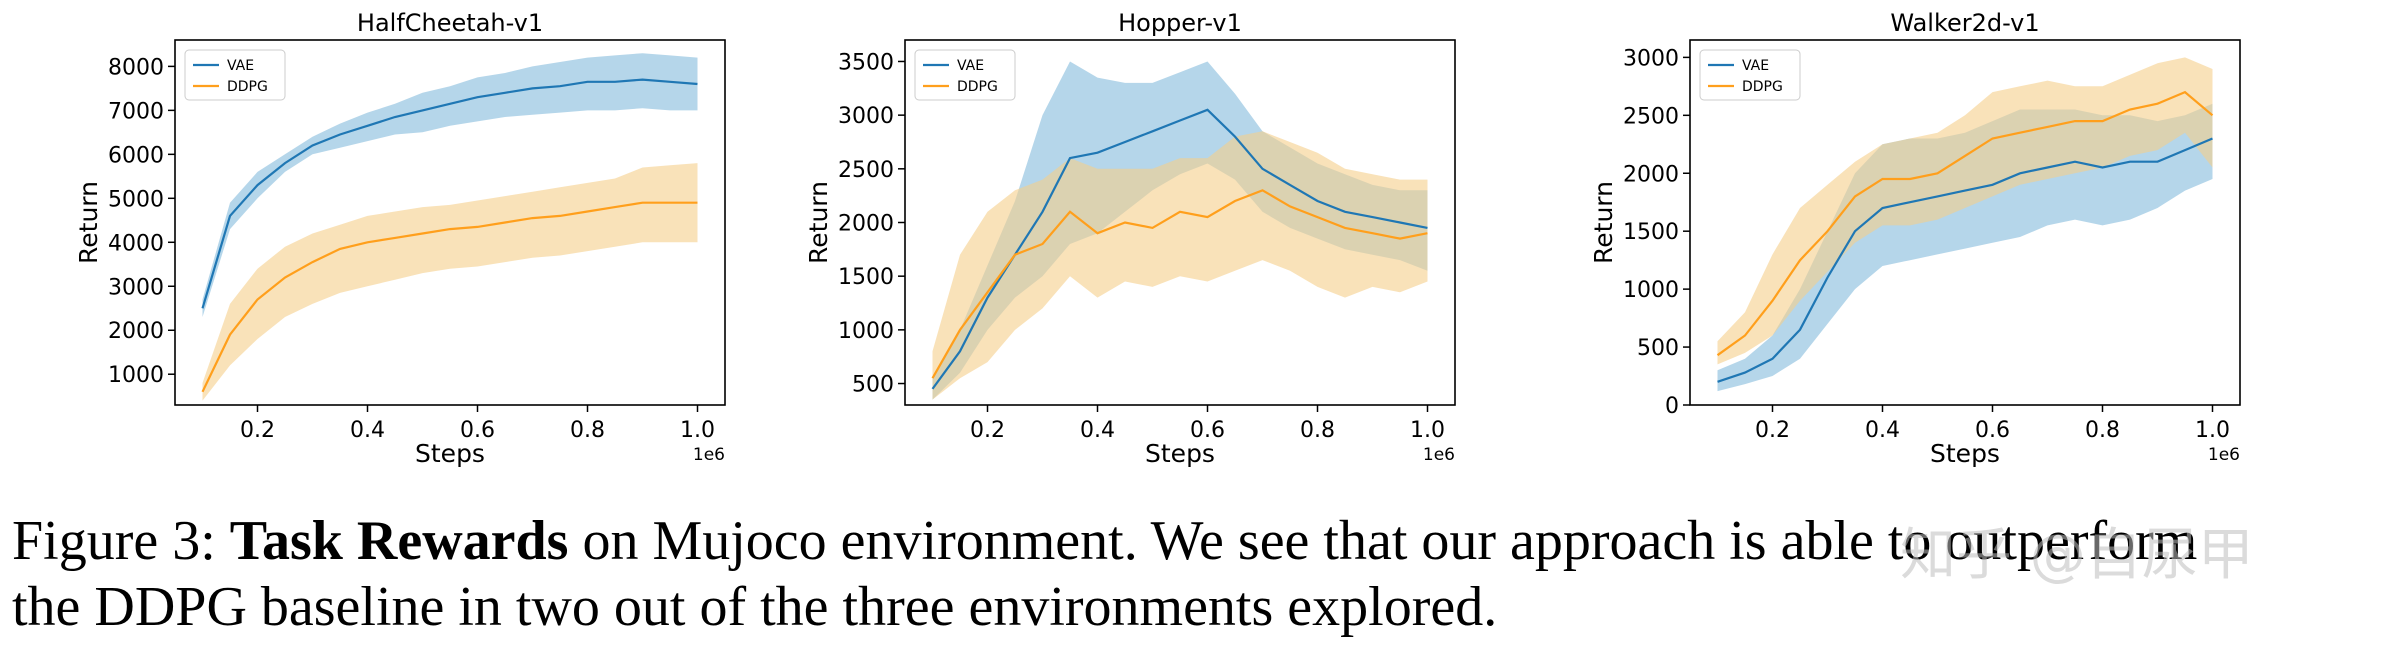 The height and width of the screenshot is (654, 2402). What do you see at coordinates (136, 67) in the screenshot?
I see `y-tick-label: 8000` at bounding box center [136, 67].